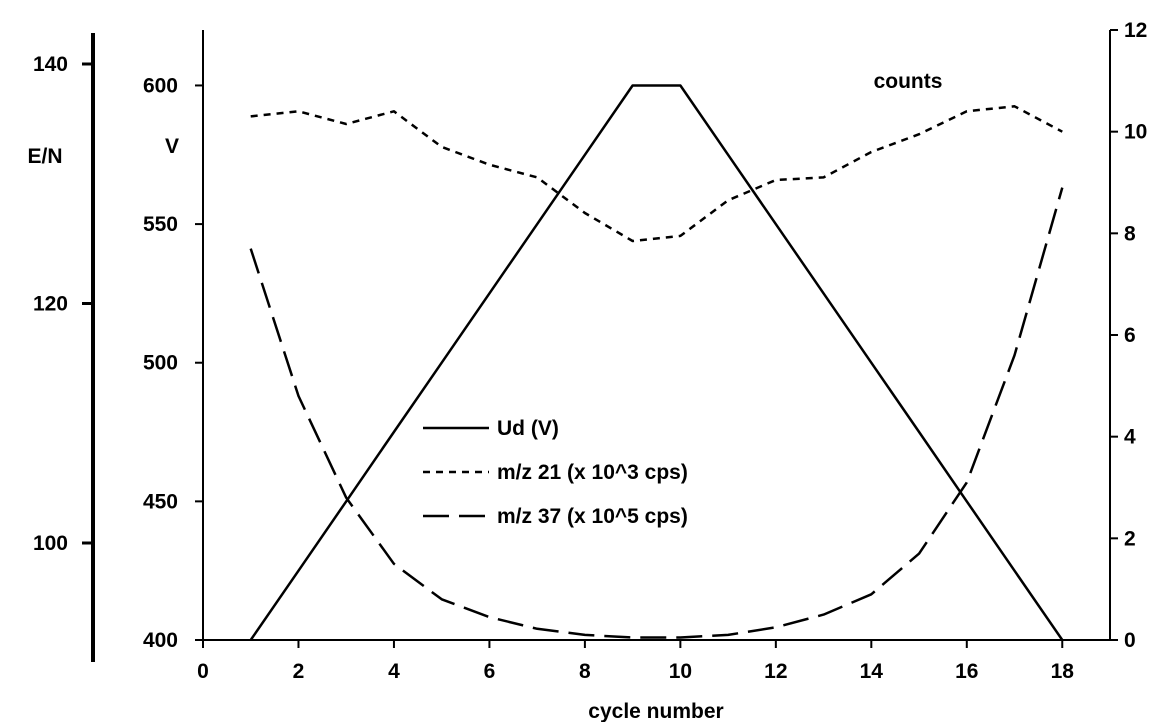 This screenshot has height=722, width=1169. I want to click on left-tick-label: 500, so click(160, 363).